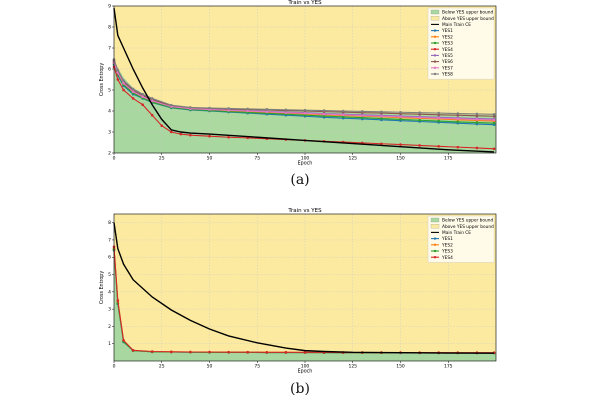  I want to click on legend-yes3-label: YES3, so click(447, 44).